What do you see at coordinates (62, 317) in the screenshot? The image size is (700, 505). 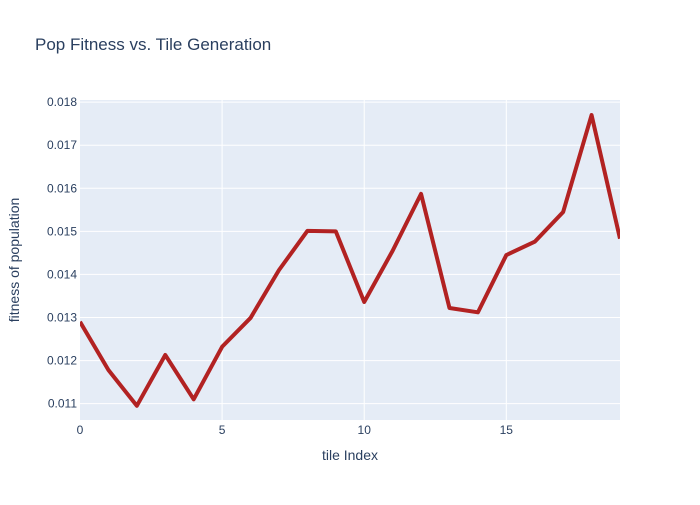 I see `y-tick-label: 0.013` at bounding box center [62, 317].